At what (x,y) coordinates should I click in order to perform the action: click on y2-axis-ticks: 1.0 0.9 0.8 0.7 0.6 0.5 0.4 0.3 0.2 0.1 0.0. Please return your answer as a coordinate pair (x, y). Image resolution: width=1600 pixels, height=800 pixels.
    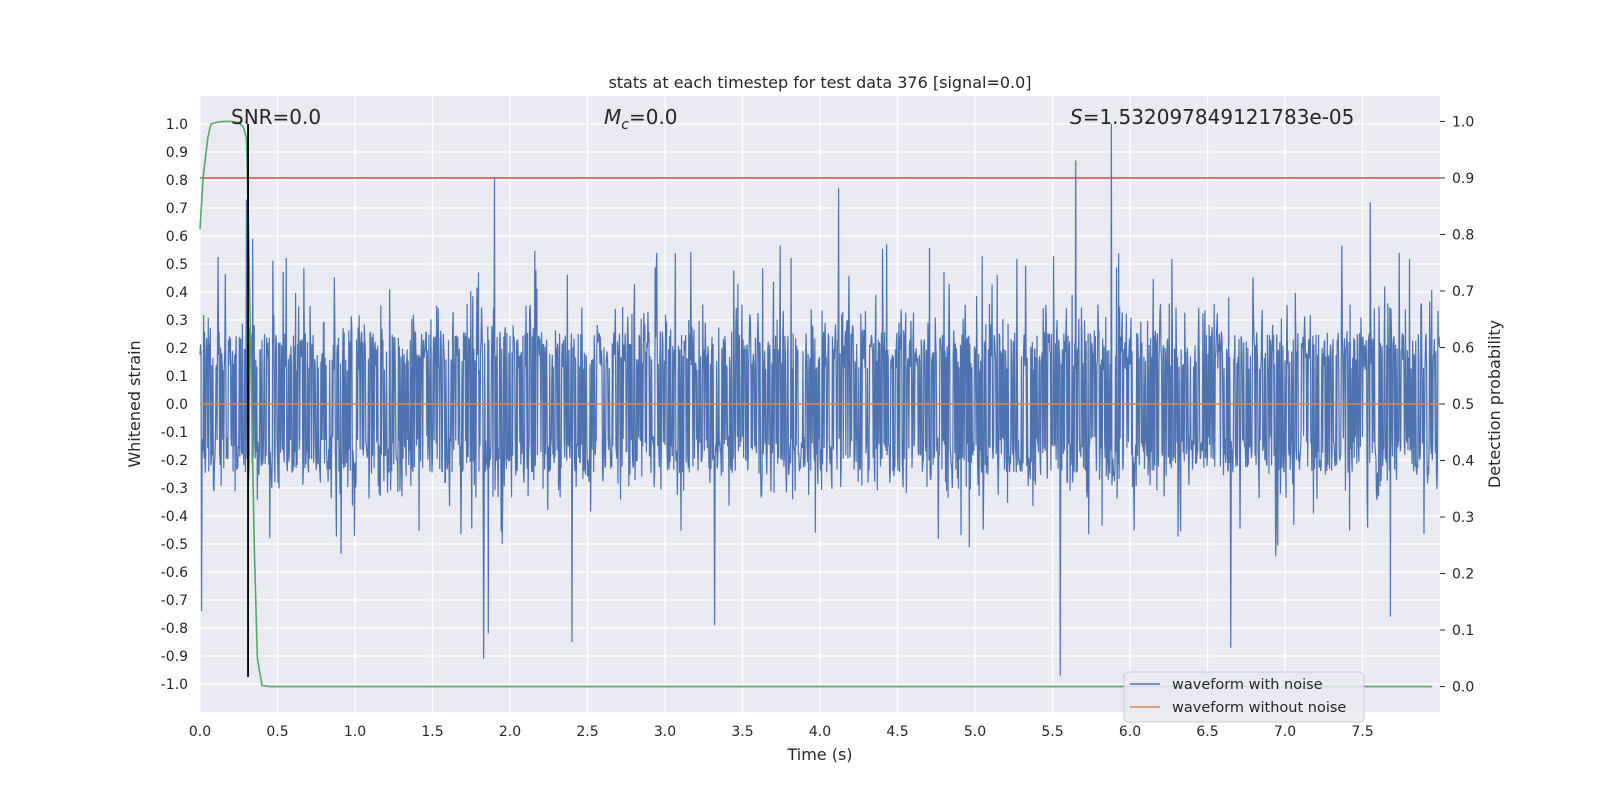
    Looking at the image, I should click on (1457, 405).